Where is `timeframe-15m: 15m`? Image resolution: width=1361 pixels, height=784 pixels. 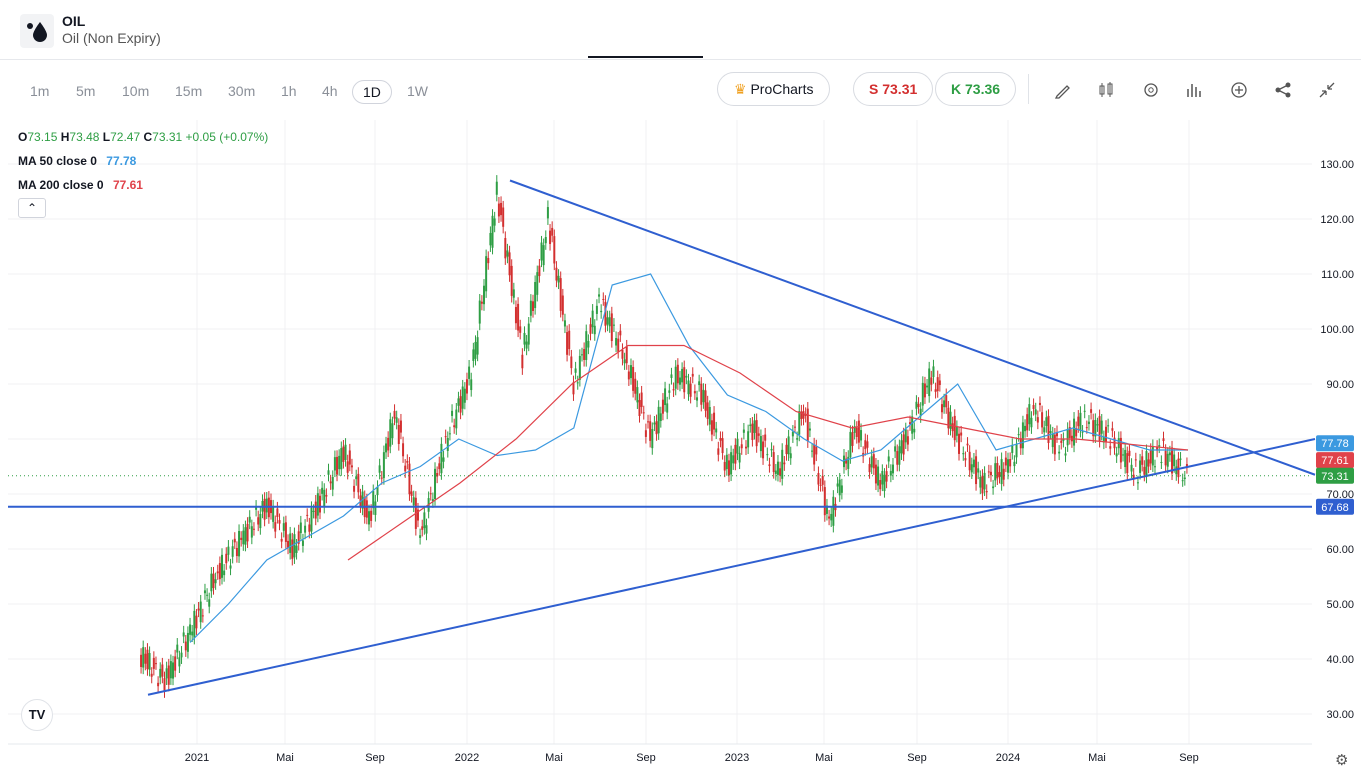
timeframe-15m: 15m is located at coordinates (189, 91).